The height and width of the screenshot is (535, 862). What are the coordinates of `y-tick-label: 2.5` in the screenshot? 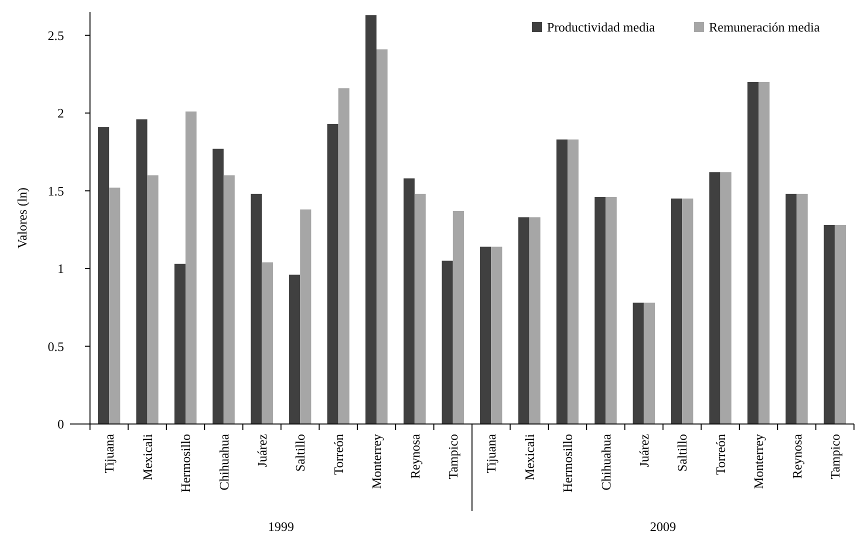 It's located at (56, 35).